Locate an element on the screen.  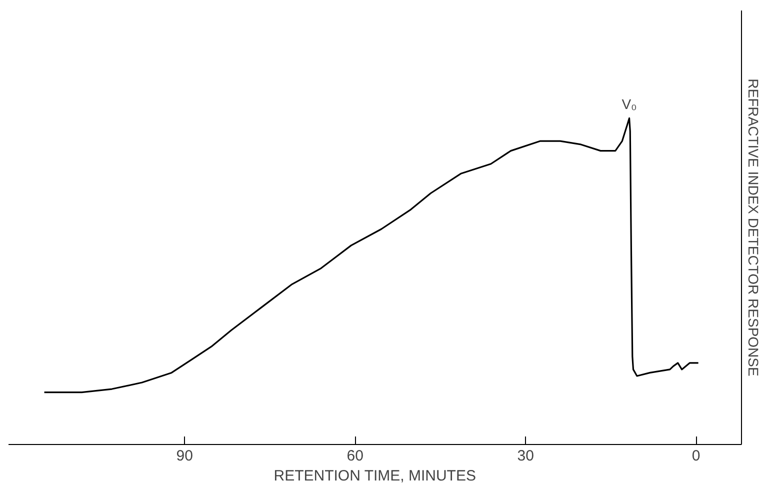
x-tick-label: 30 is located at coordinates (525, 456).